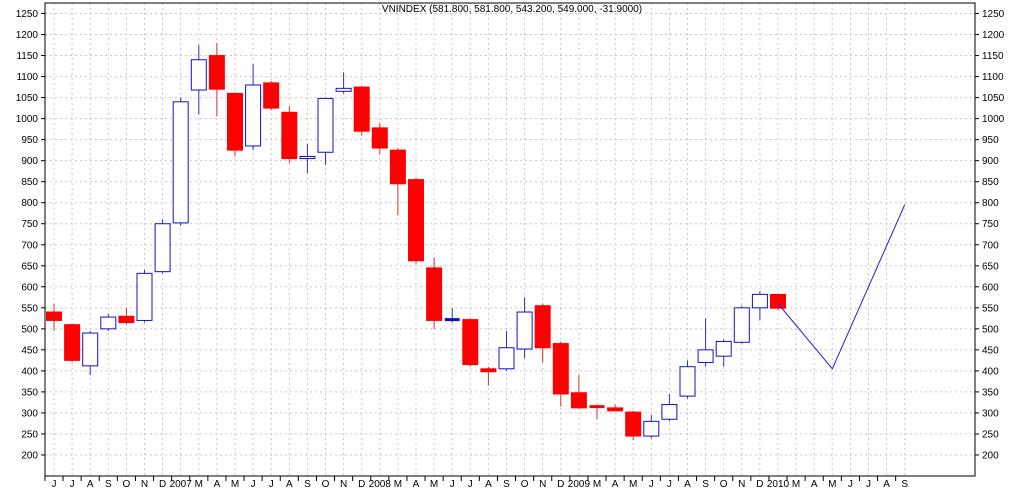 The height and width of the screenshot is (490, 1023). What do you see at coordinates (990, 224) in the screenshot?
I see `y-tick-label-right: 750` at bounding box center [990, 224].